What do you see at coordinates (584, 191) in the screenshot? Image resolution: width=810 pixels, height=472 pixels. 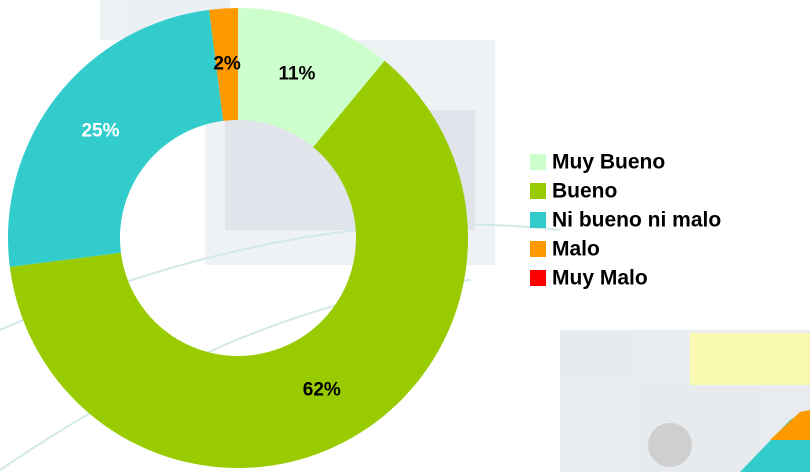 I see `legend-label: Bueno` at bounding box center [584, 191].